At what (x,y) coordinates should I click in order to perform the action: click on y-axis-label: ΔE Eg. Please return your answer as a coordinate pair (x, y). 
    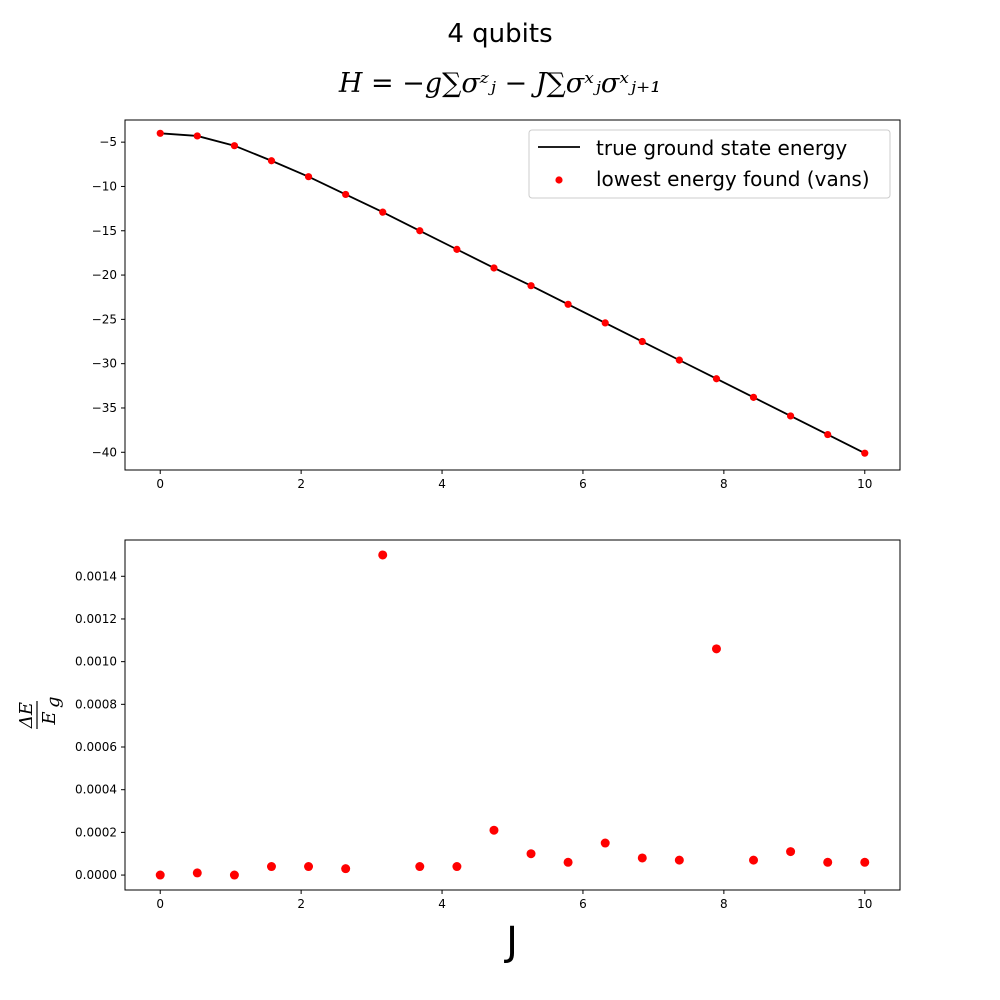
    Looking at the image, I should click on (40, 712).